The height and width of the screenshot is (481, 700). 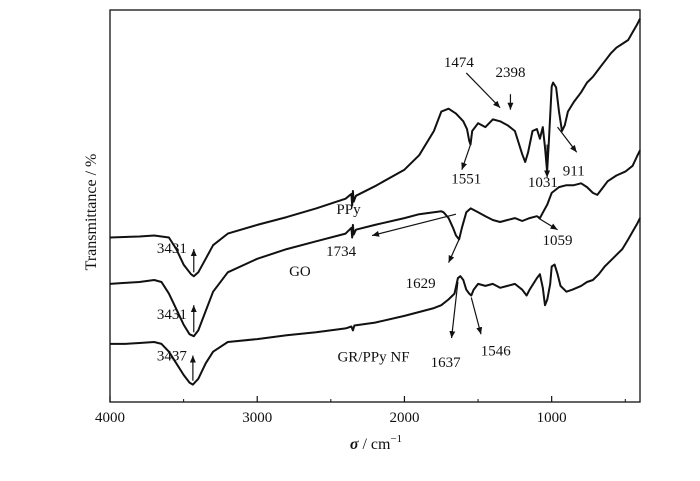 I want to click on x-axis-ticks: 4000 3000 2000 1000, so click(x=360, y=411).